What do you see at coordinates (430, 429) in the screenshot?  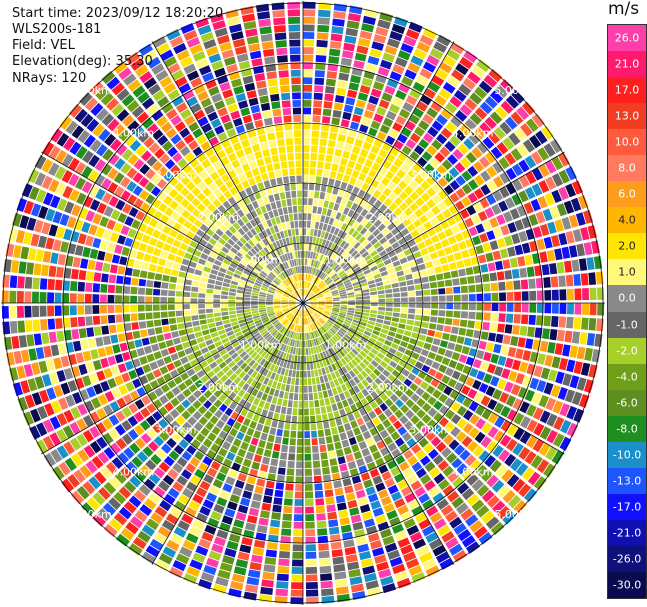 I see `range-ring-label: 3.00km` at bounding box center [430, 429].